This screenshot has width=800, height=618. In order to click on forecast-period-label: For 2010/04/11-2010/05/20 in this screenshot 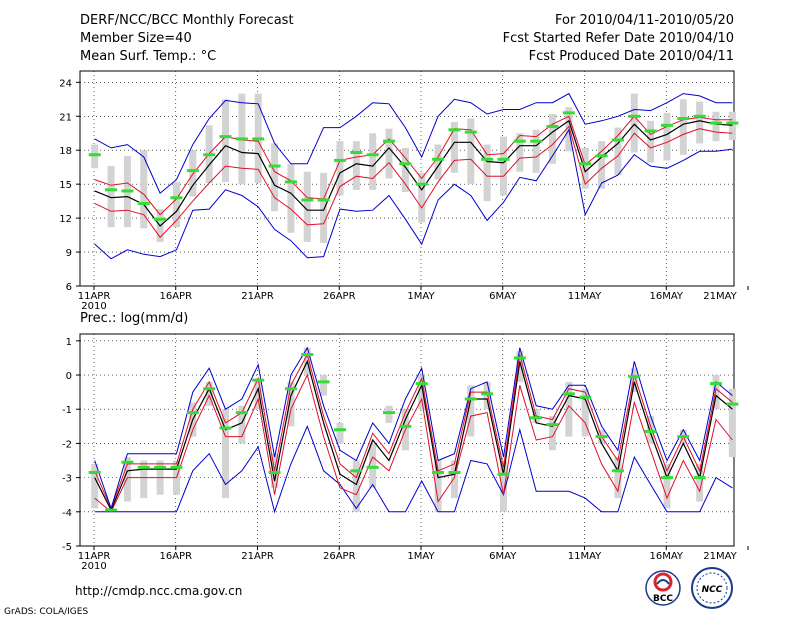, I will do `click(644, 20)`.